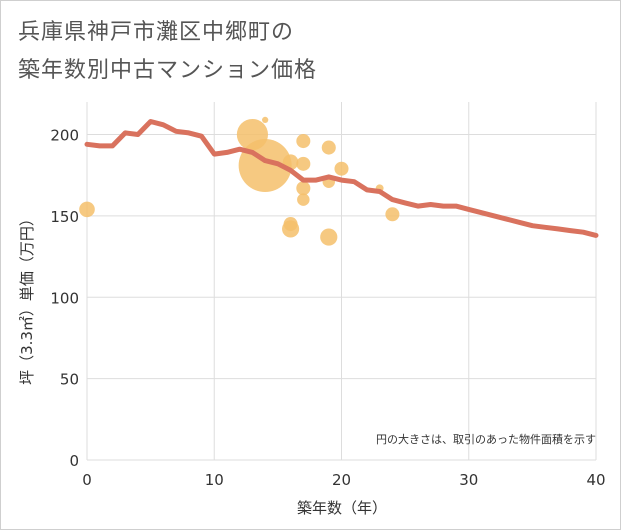  I want to click on bubble-layer, so click(239, 181).